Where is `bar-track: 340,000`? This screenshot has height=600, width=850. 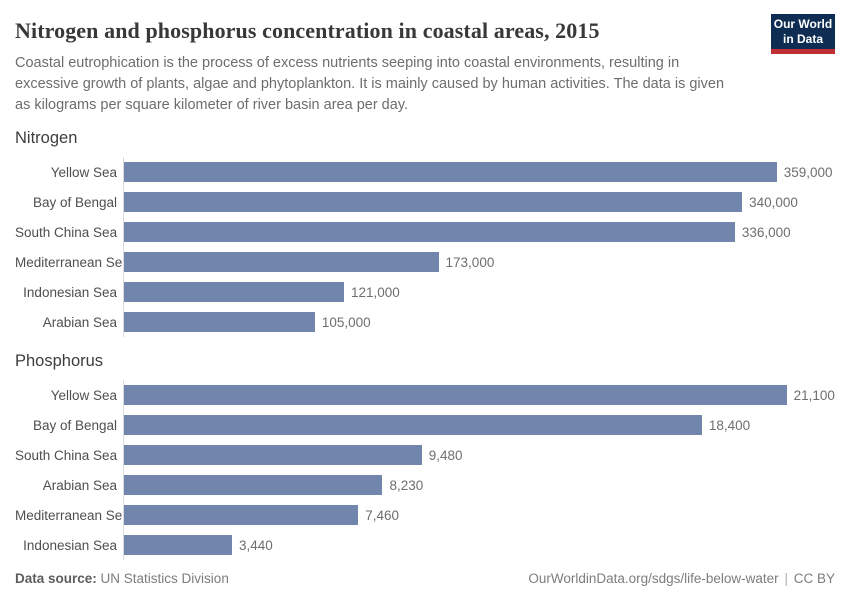
bar-track: 340,000 is located at coordinates (479, 202).